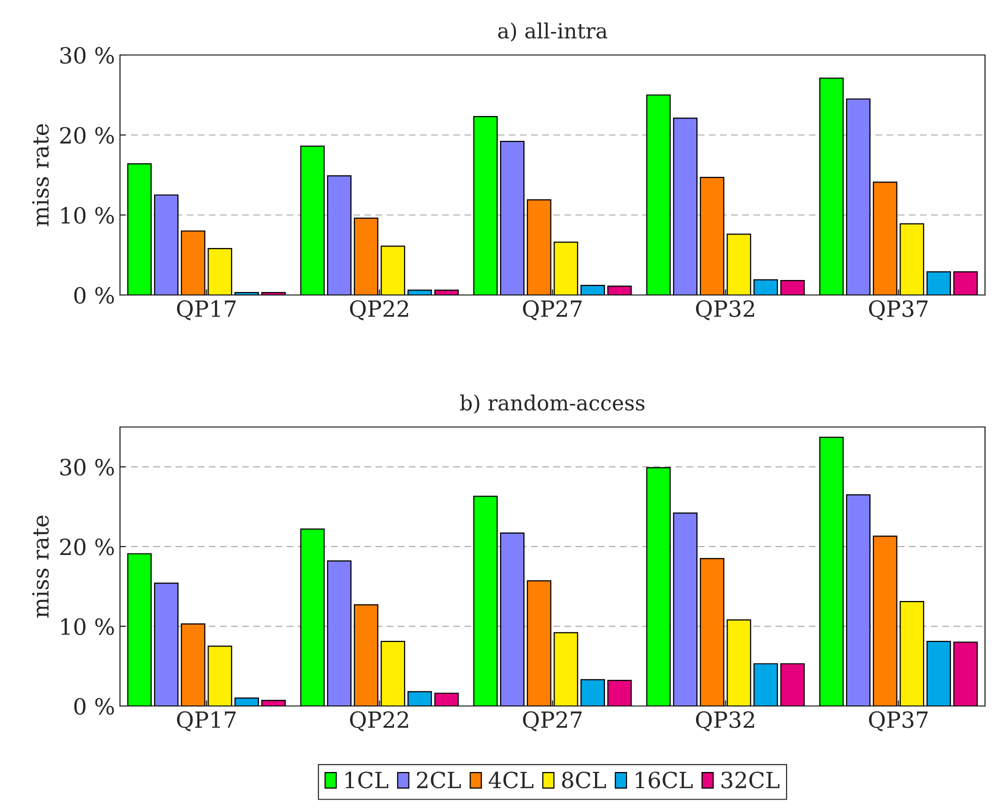  I want to click on legend-label: 2CL, so click(438, 780).